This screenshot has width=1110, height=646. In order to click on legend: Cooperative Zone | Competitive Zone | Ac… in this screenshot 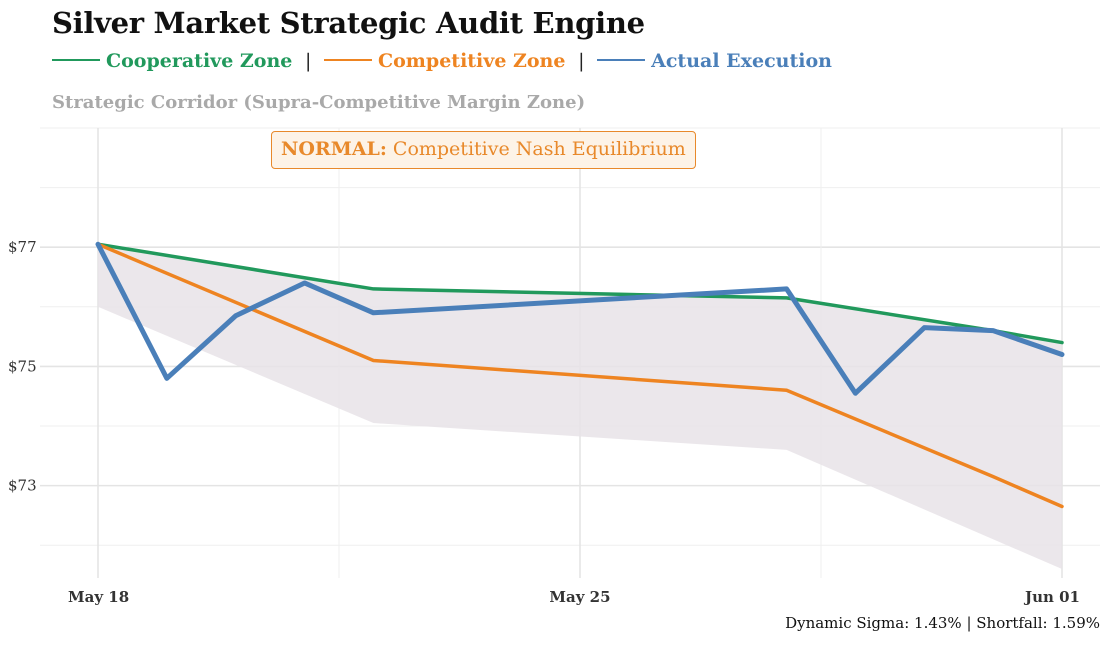, I will do `click(442, 61)`.